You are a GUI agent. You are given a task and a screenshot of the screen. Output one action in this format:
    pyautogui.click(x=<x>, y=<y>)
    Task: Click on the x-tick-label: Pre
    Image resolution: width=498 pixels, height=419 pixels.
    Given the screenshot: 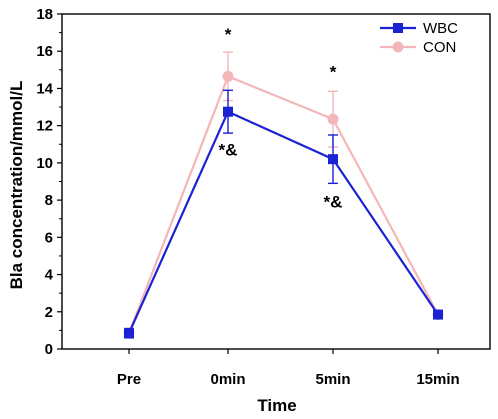 What is the action you would take?
    pyautogui.click(x=129, y=379)
    